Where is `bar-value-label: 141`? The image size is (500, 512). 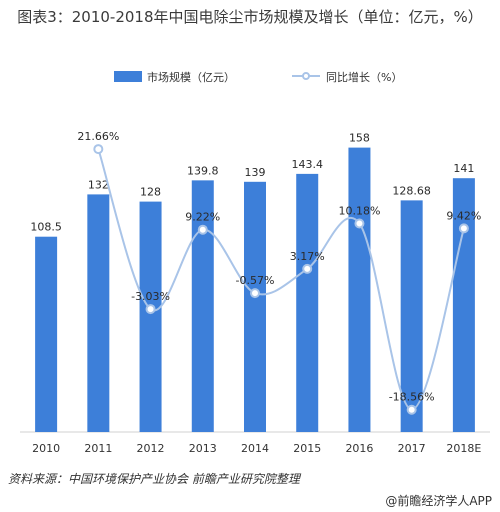 bar-value-label: 141 is located at coordinates (463, 168).